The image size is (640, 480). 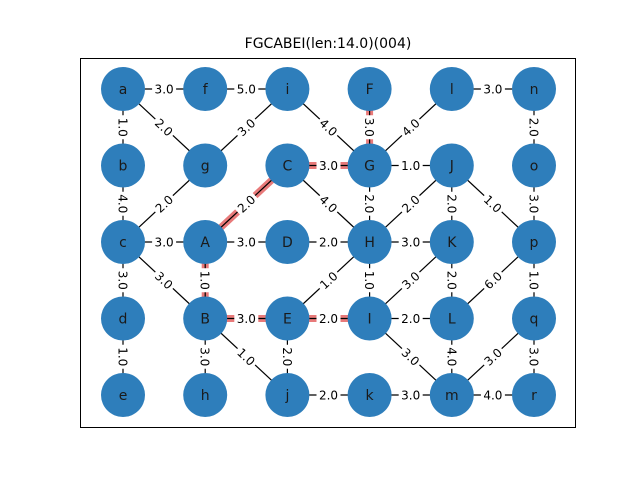 I want to click on figure-title: FGCABEI(len:14.0)(004), so click(x=328, y=44).